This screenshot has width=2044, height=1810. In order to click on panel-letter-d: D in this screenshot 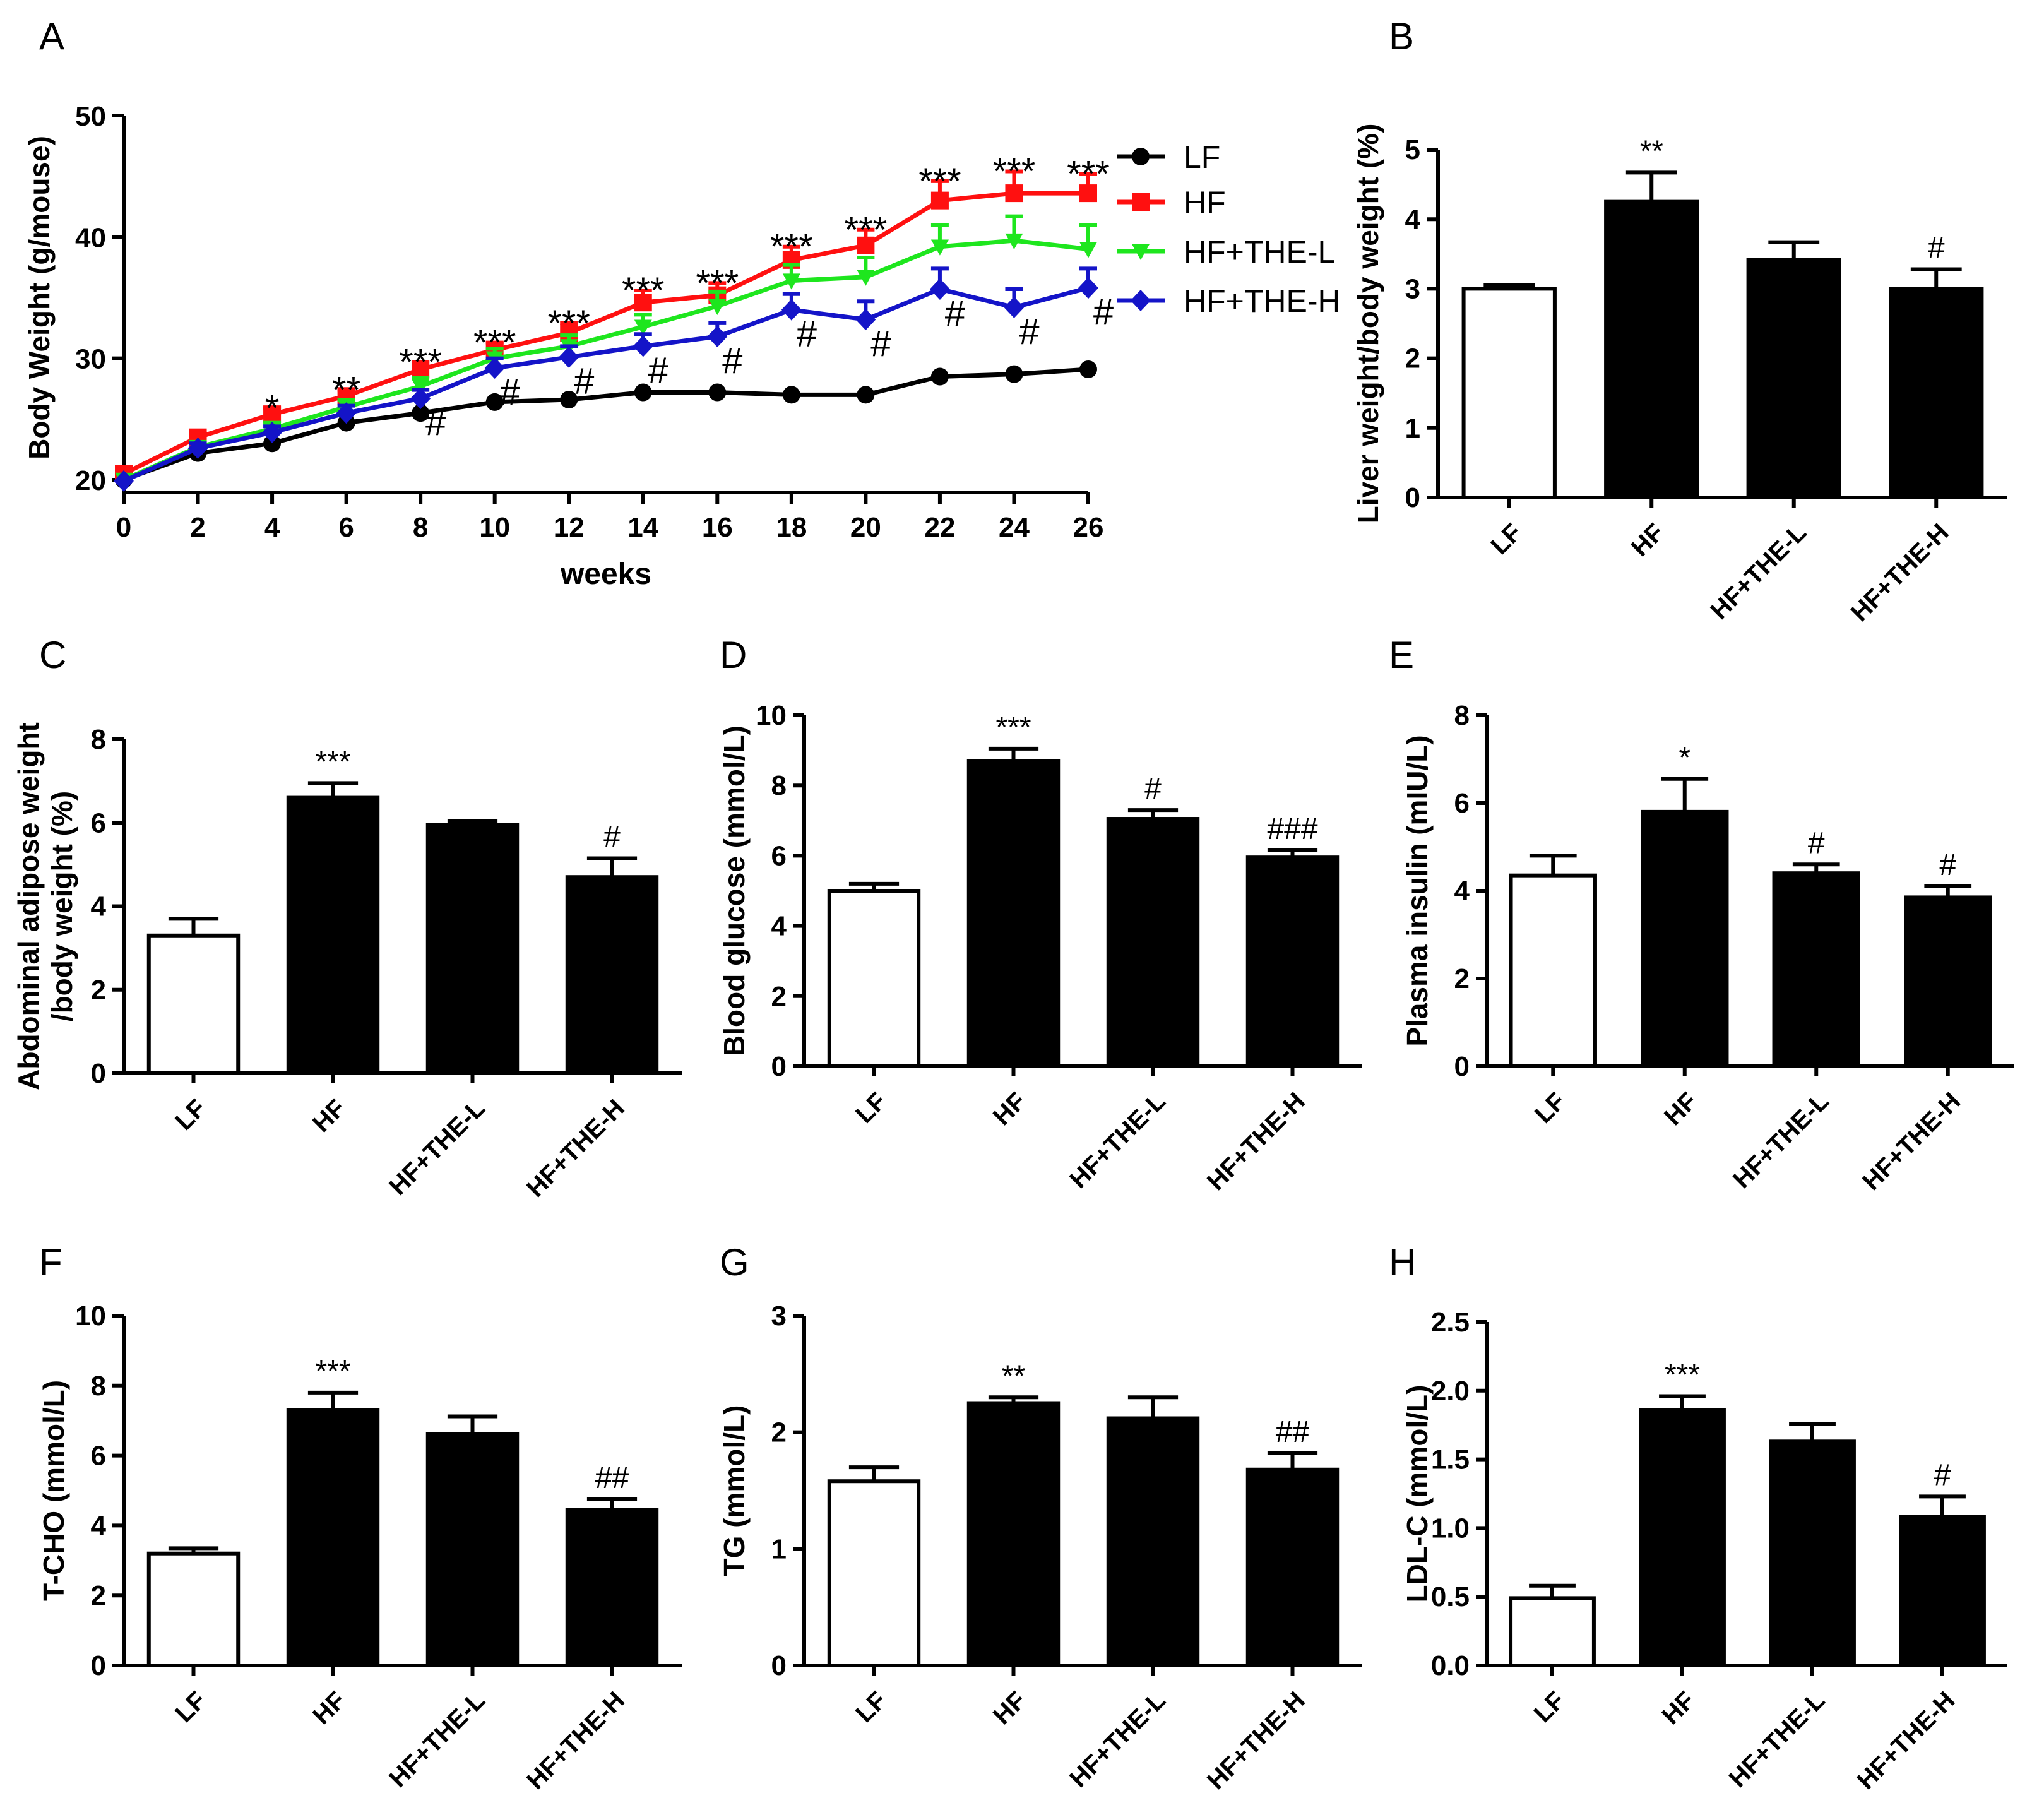, I will do `click(733, 655)`.